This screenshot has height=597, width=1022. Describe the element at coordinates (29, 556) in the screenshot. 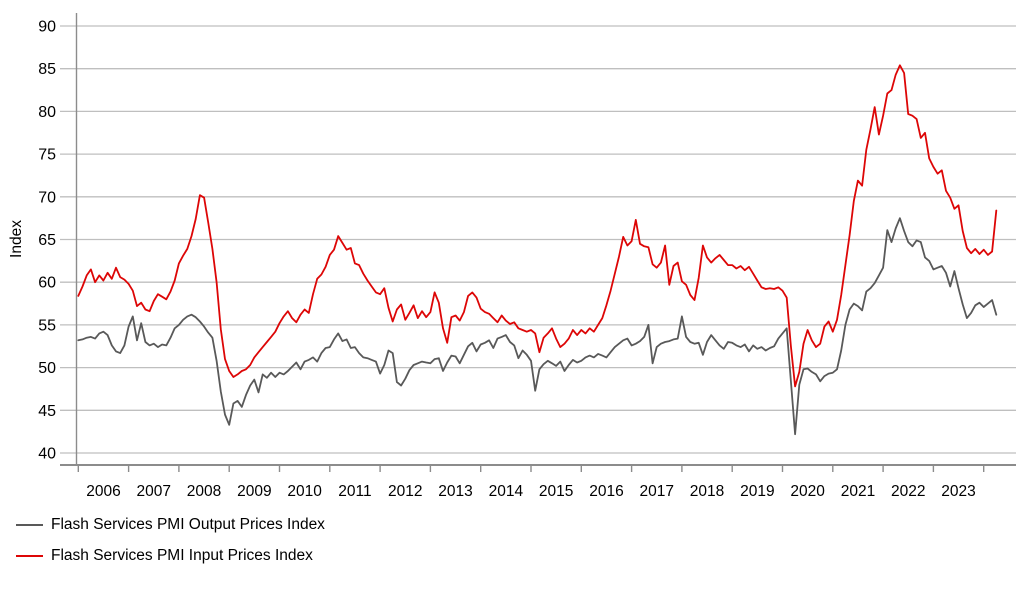

I see `input-prices-line-swatch` at that location.